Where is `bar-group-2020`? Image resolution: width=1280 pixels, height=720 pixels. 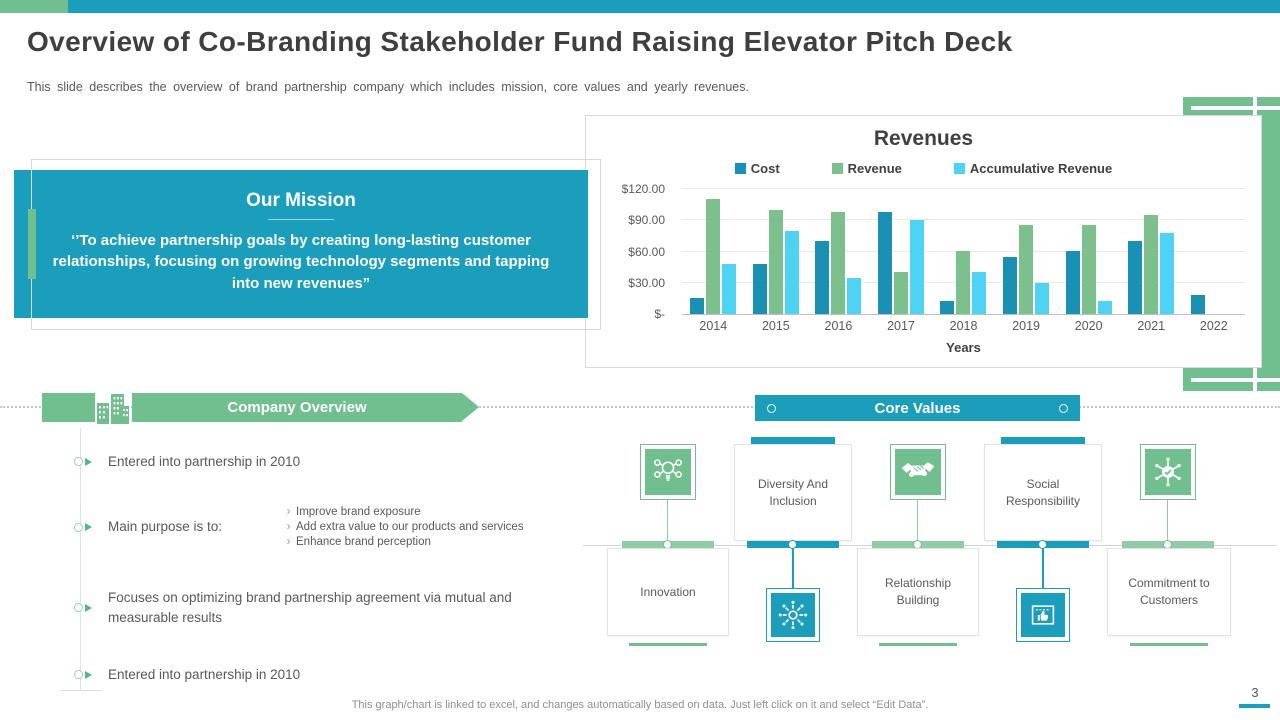 bar-group-2020 is located at coordinates (1088, 269).